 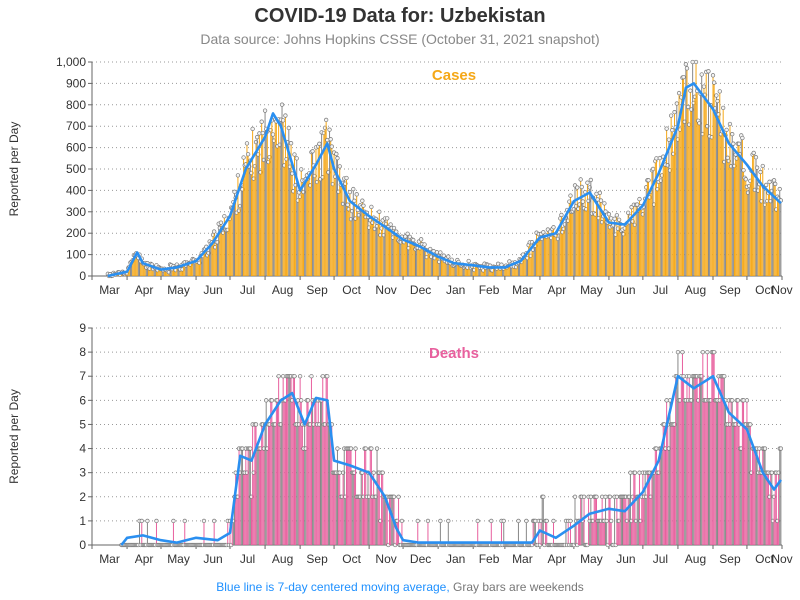 What do you see at coordinates (82, 545) in the screenshot?
I see `deaths-y-tick-label: 0` at bounding box center [82, 545].